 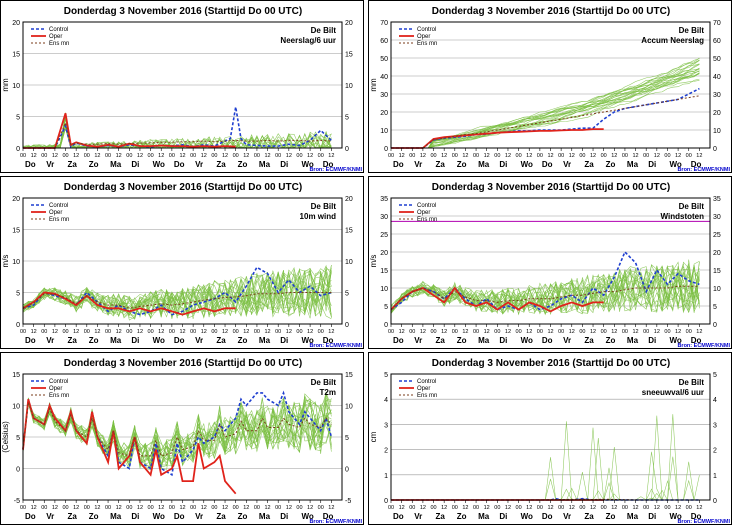 I want to click on variable-label: sneeuwval/6 uur, so click(x=673, y=392).